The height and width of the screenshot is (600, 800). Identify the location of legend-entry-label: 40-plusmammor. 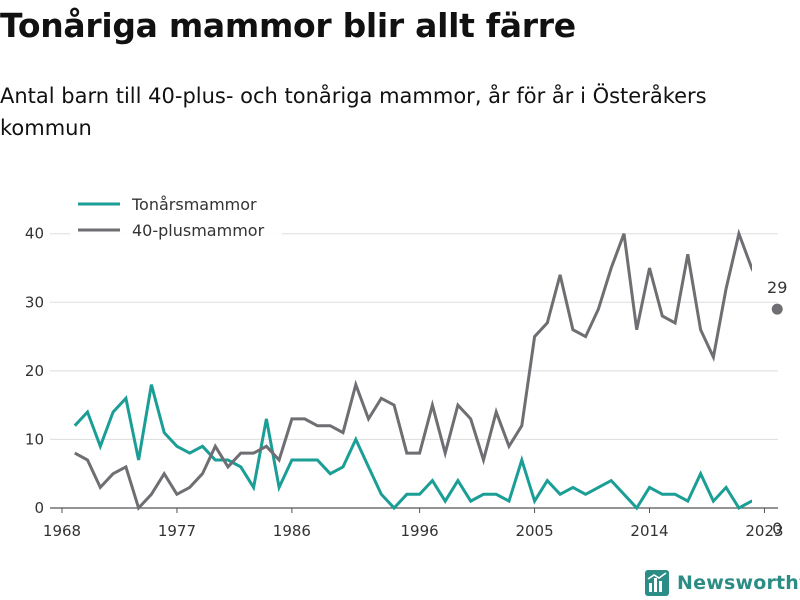
(198, 230).